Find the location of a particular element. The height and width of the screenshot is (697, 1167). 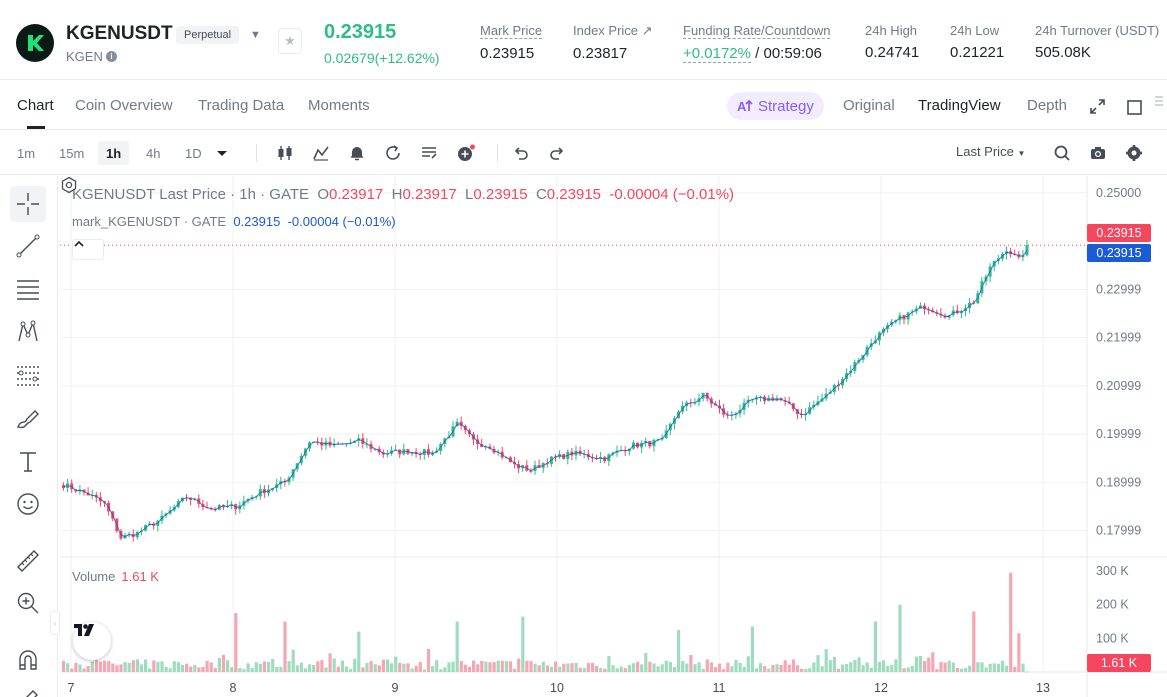

trend-line-tool is located at coordinates (28, 246).